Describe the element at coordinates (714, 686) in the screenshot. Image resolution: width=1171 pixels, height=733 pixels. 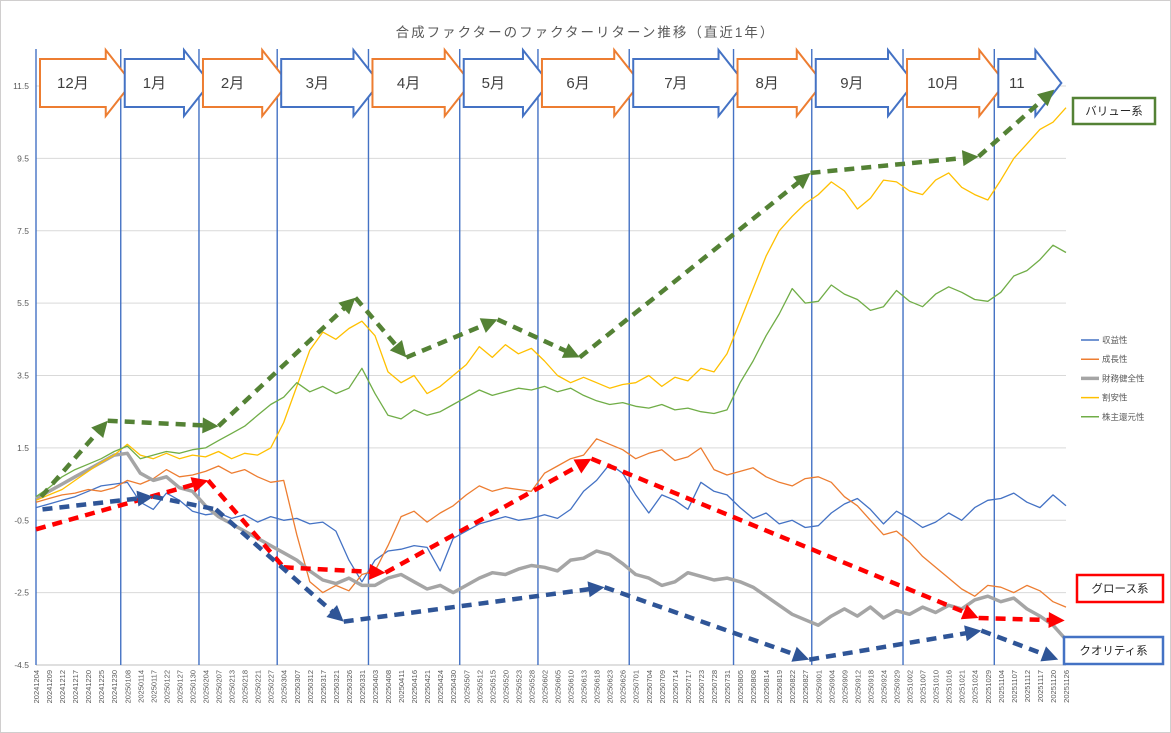
I see `svg-text: 20250728` at that location.